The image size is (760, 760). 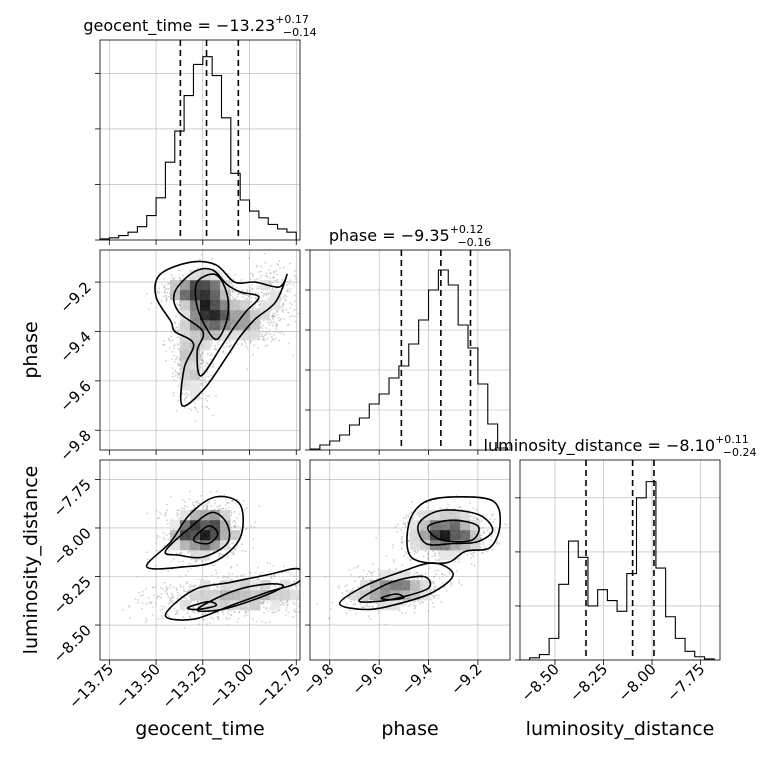 What do you see at coordinates (409, 359) in the screenshot?
I see `histogram-step-phase` at bounding box center [409, 359].